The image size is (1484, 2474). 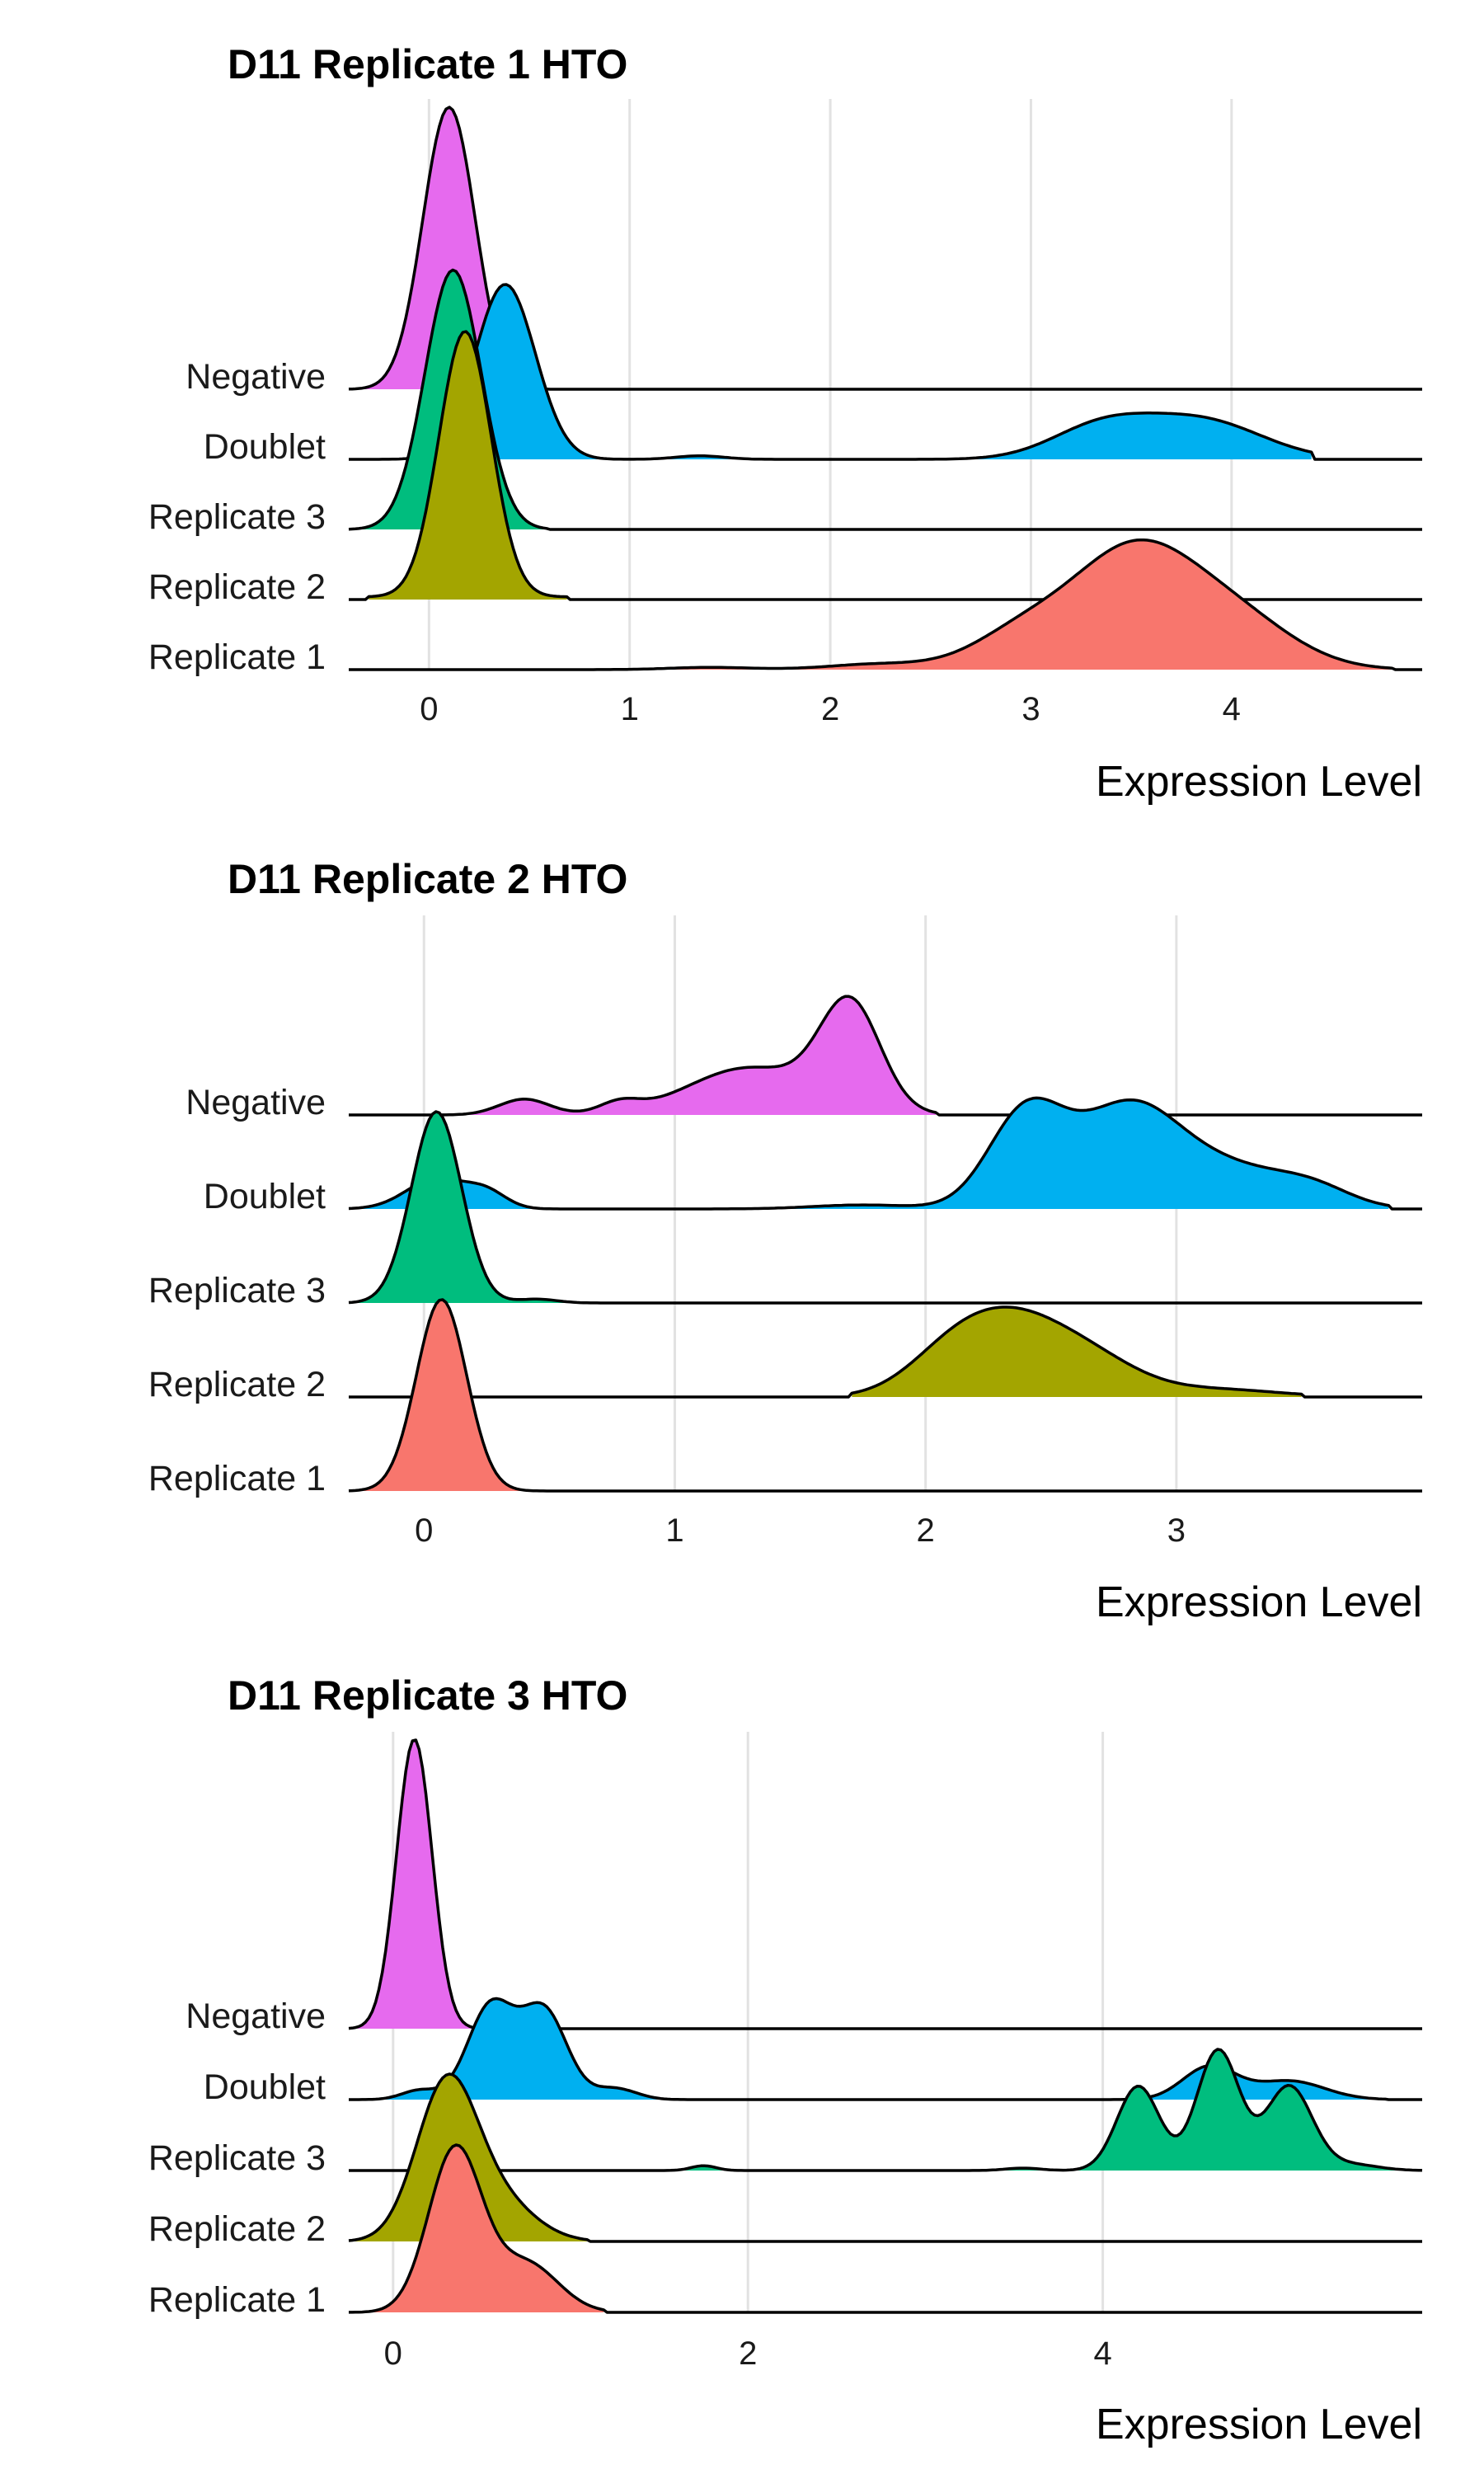 What do you see at coordinates (427, 1695) in the screenshot?
I see `chart-title: D11 Replicate 3 HTO` at bounding box center [427, 1695].